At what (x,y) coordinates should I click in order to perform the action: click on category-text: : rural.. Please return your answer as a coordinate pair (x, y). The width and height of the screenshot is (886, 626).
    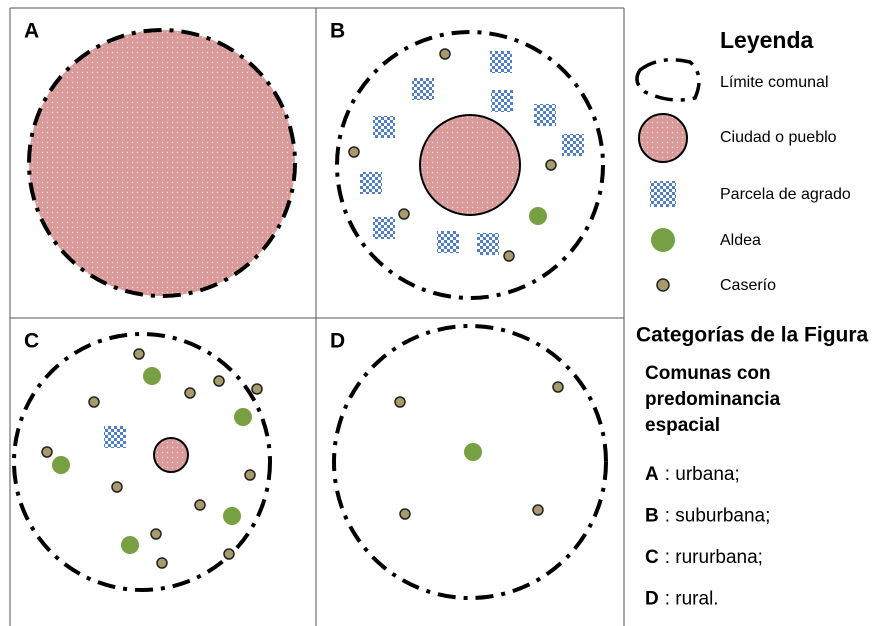
    Looking at the image, I should click on (692, 599).